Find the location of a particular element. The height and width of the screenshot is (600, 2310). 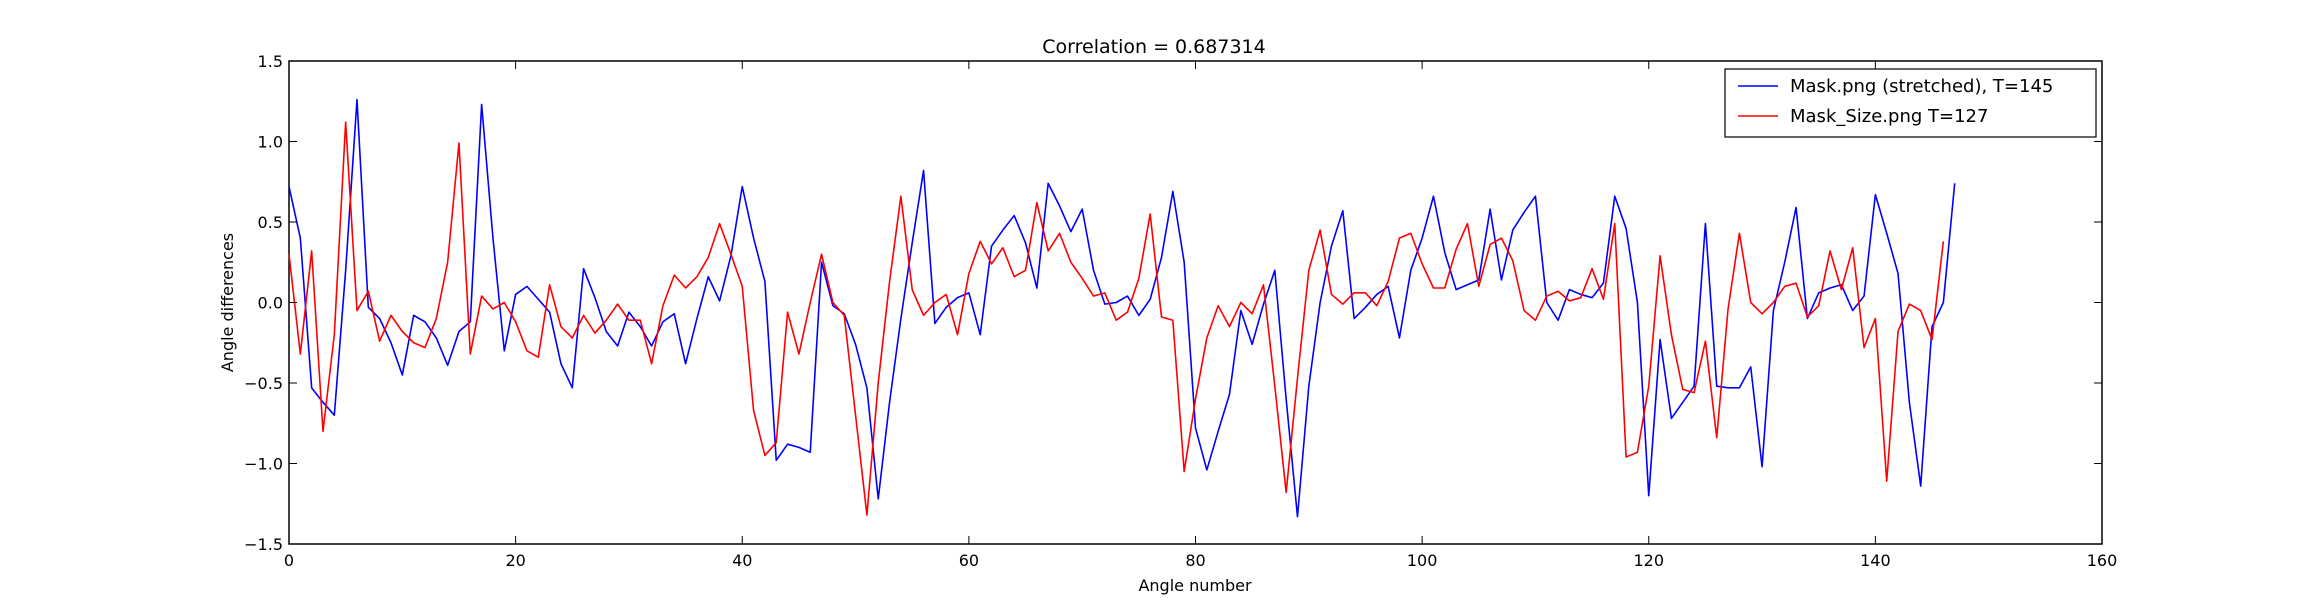

y-tick-label: −1.5 is located at coordinates (263, 544).